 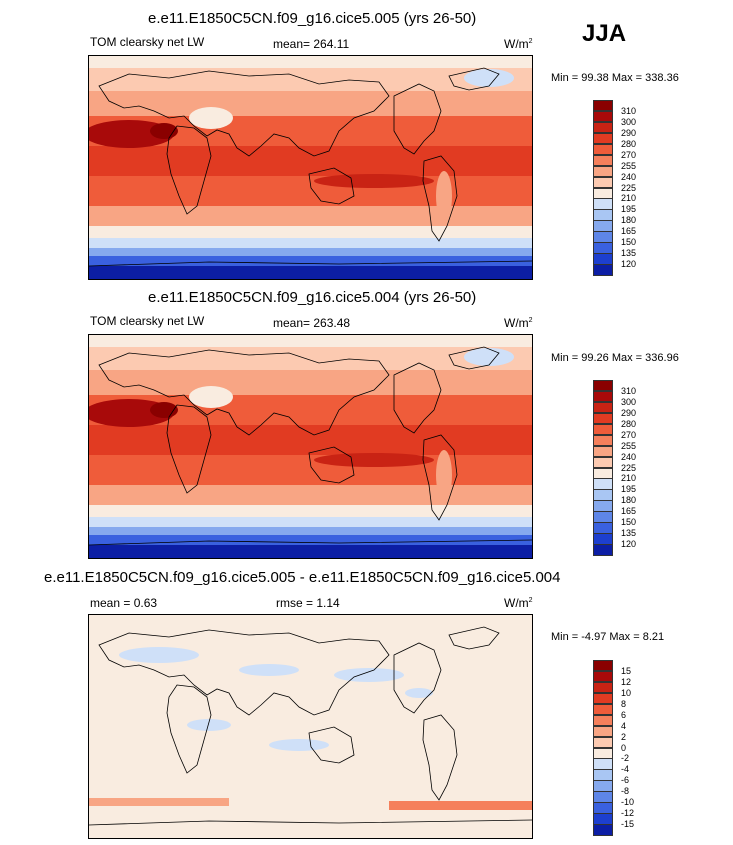 I want to click on colorbar-tick-label: 280, so click(x=629, y=143).